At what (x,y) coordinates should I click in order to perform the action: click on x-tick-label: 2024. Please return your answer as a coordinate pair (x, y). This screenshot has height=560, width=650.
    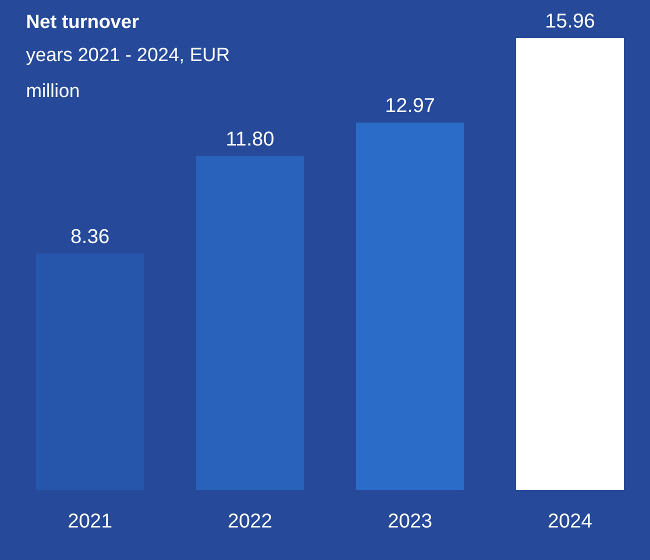
    Looking at the image, I should click on (570, 521).